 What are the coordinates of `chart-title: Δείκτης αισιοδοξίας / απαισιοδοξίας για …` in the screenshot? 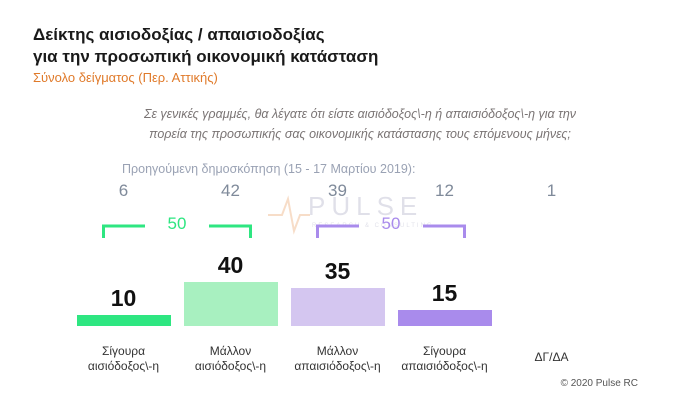 It's located at (205, 46).